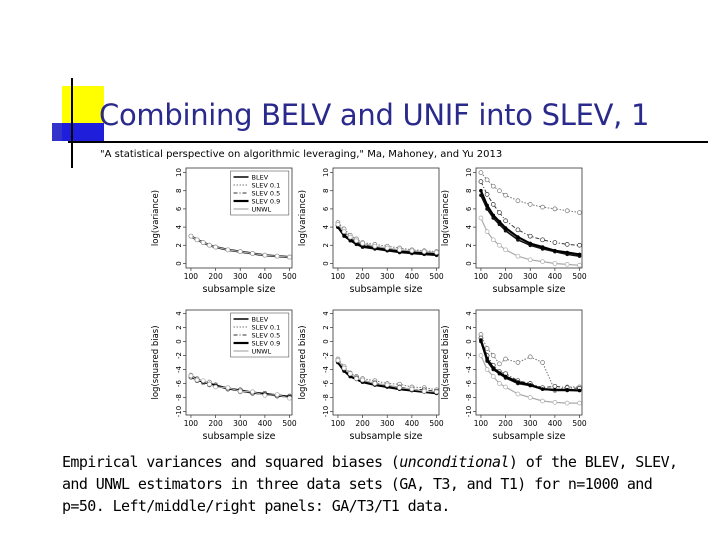 This screenshot has height=540, width=720. Describe the element at coordinates (326, 245) in the screenshot. I see `y-tick-label: 2` at that location.